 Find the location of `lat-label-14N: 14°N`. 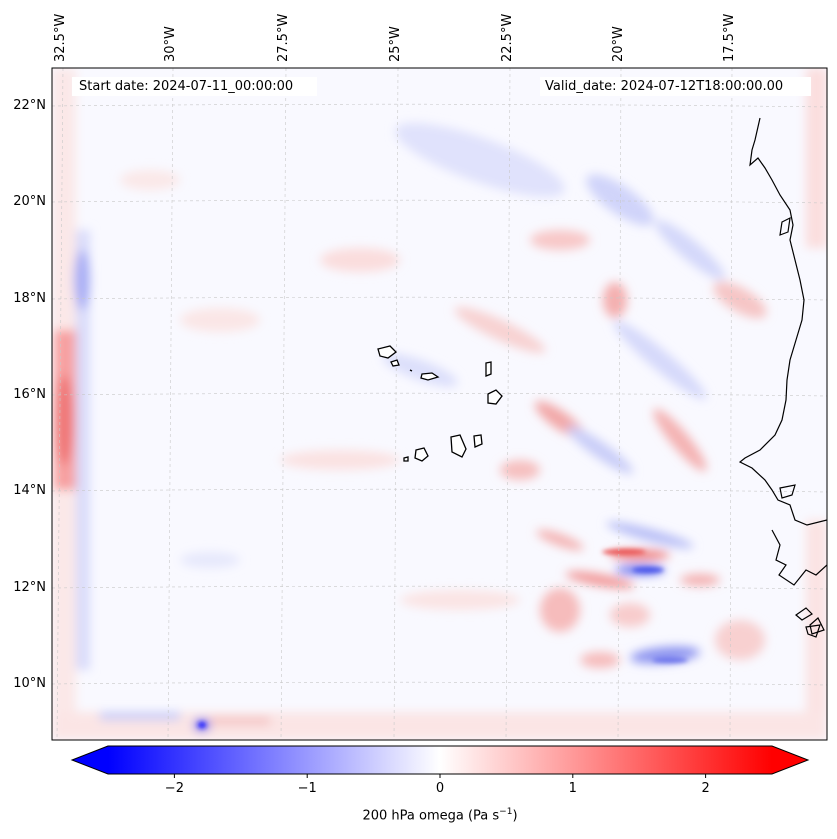

lat-label-14N: 14°N is located at coordinates (29, 490).